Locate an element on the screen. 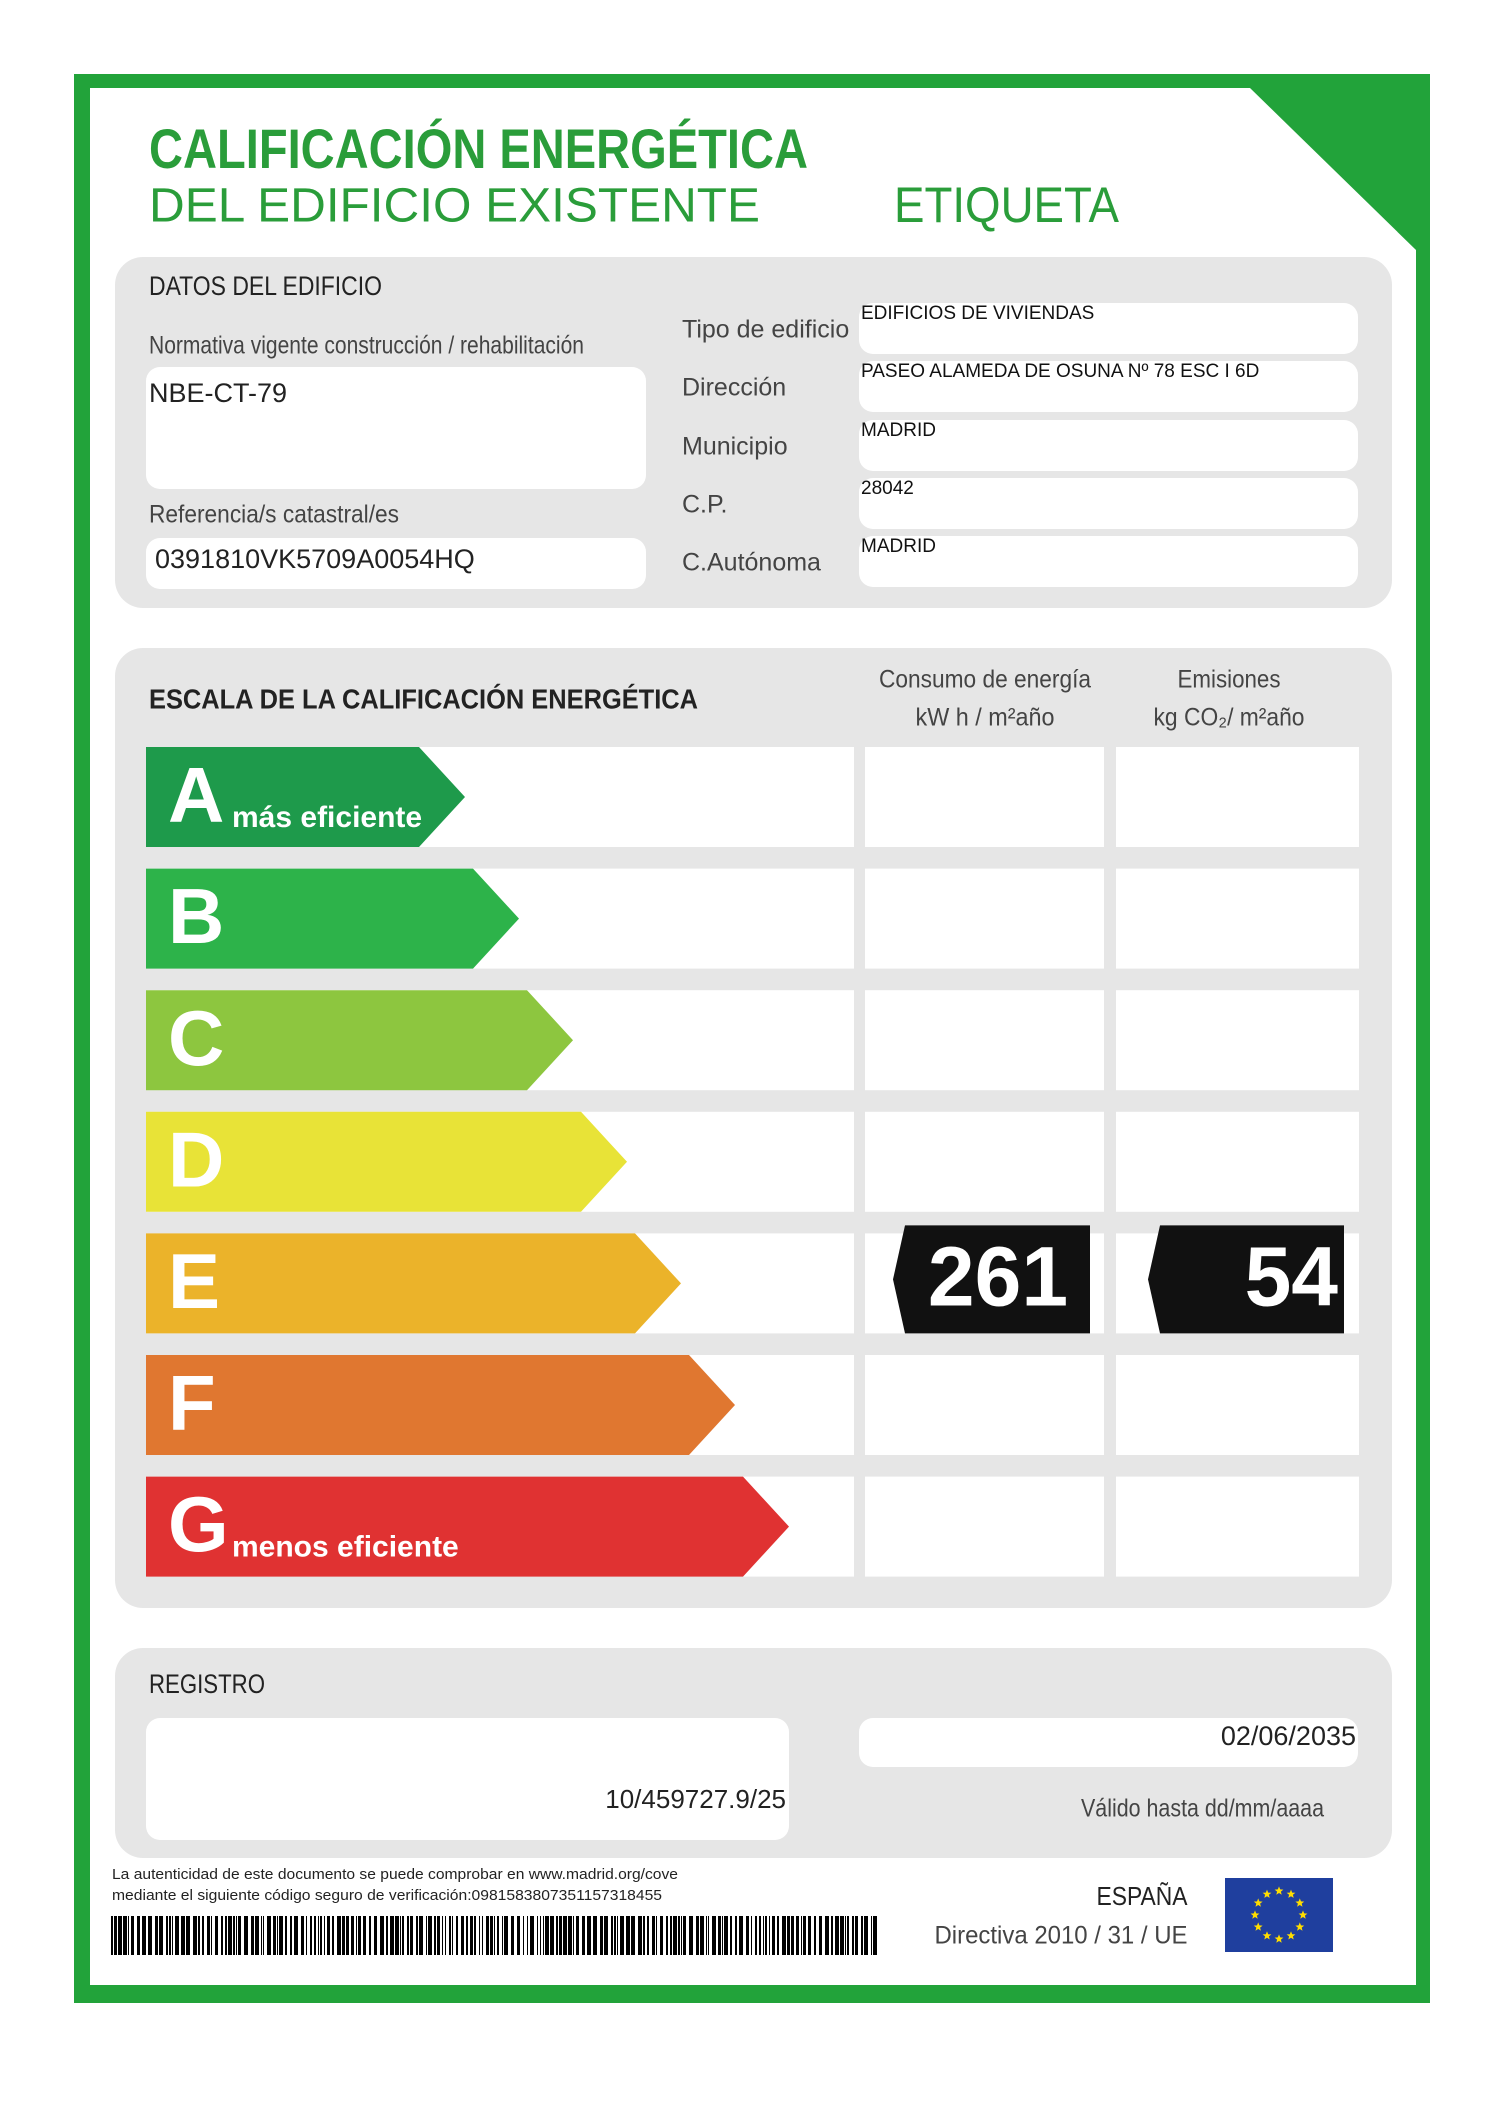 The width and height of the screenshot is (1500, 2121). rating-letter: D is located at coordinates (196, 1159).